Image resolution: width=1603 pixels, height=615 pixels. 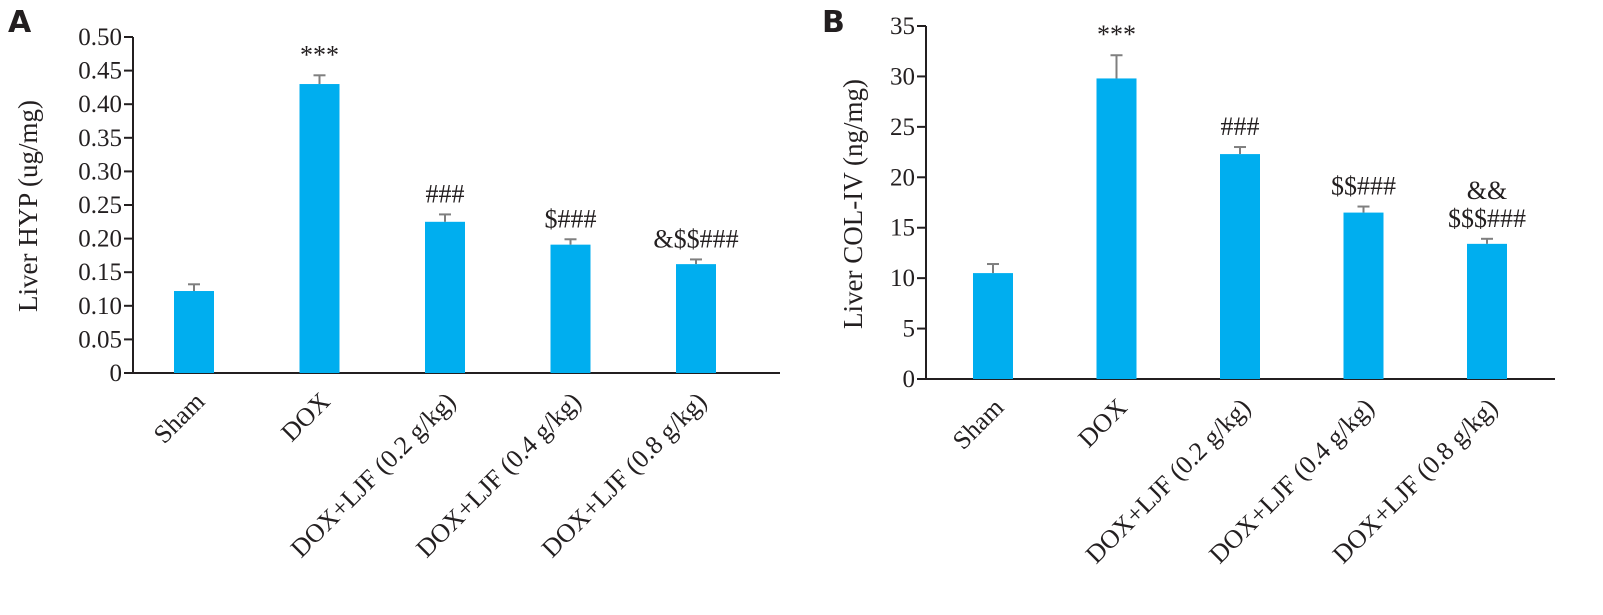 I want to click on y-axis-title: Liver HYP (ug/mg), so click(x=28, y=206).